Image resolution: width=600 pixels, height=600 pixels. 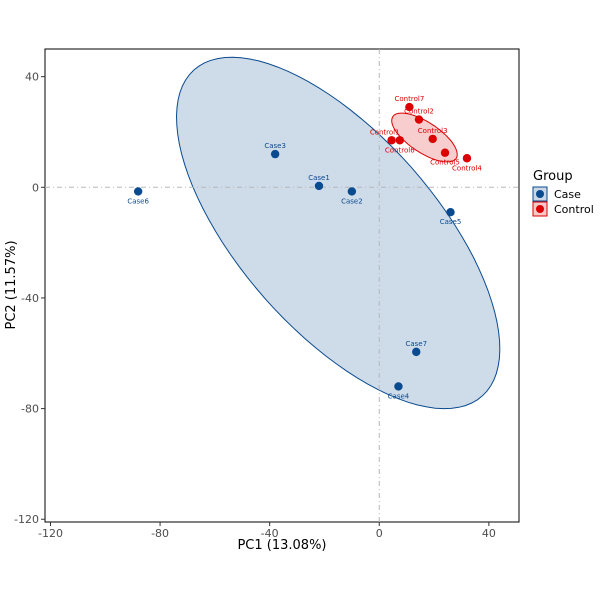 I want to click on point-control7, so click(x=409, y=107).